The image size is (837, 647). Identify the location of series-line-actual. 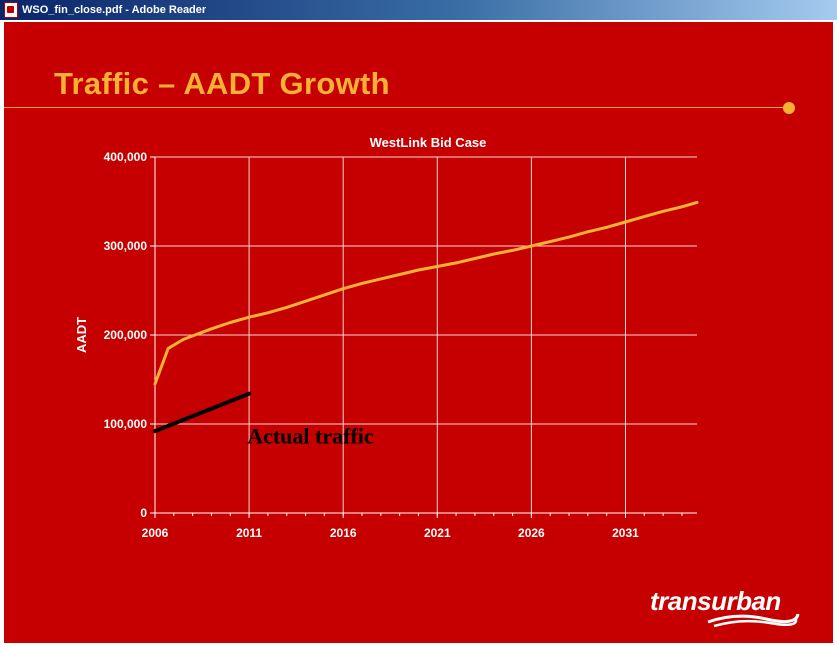
(202, 412).